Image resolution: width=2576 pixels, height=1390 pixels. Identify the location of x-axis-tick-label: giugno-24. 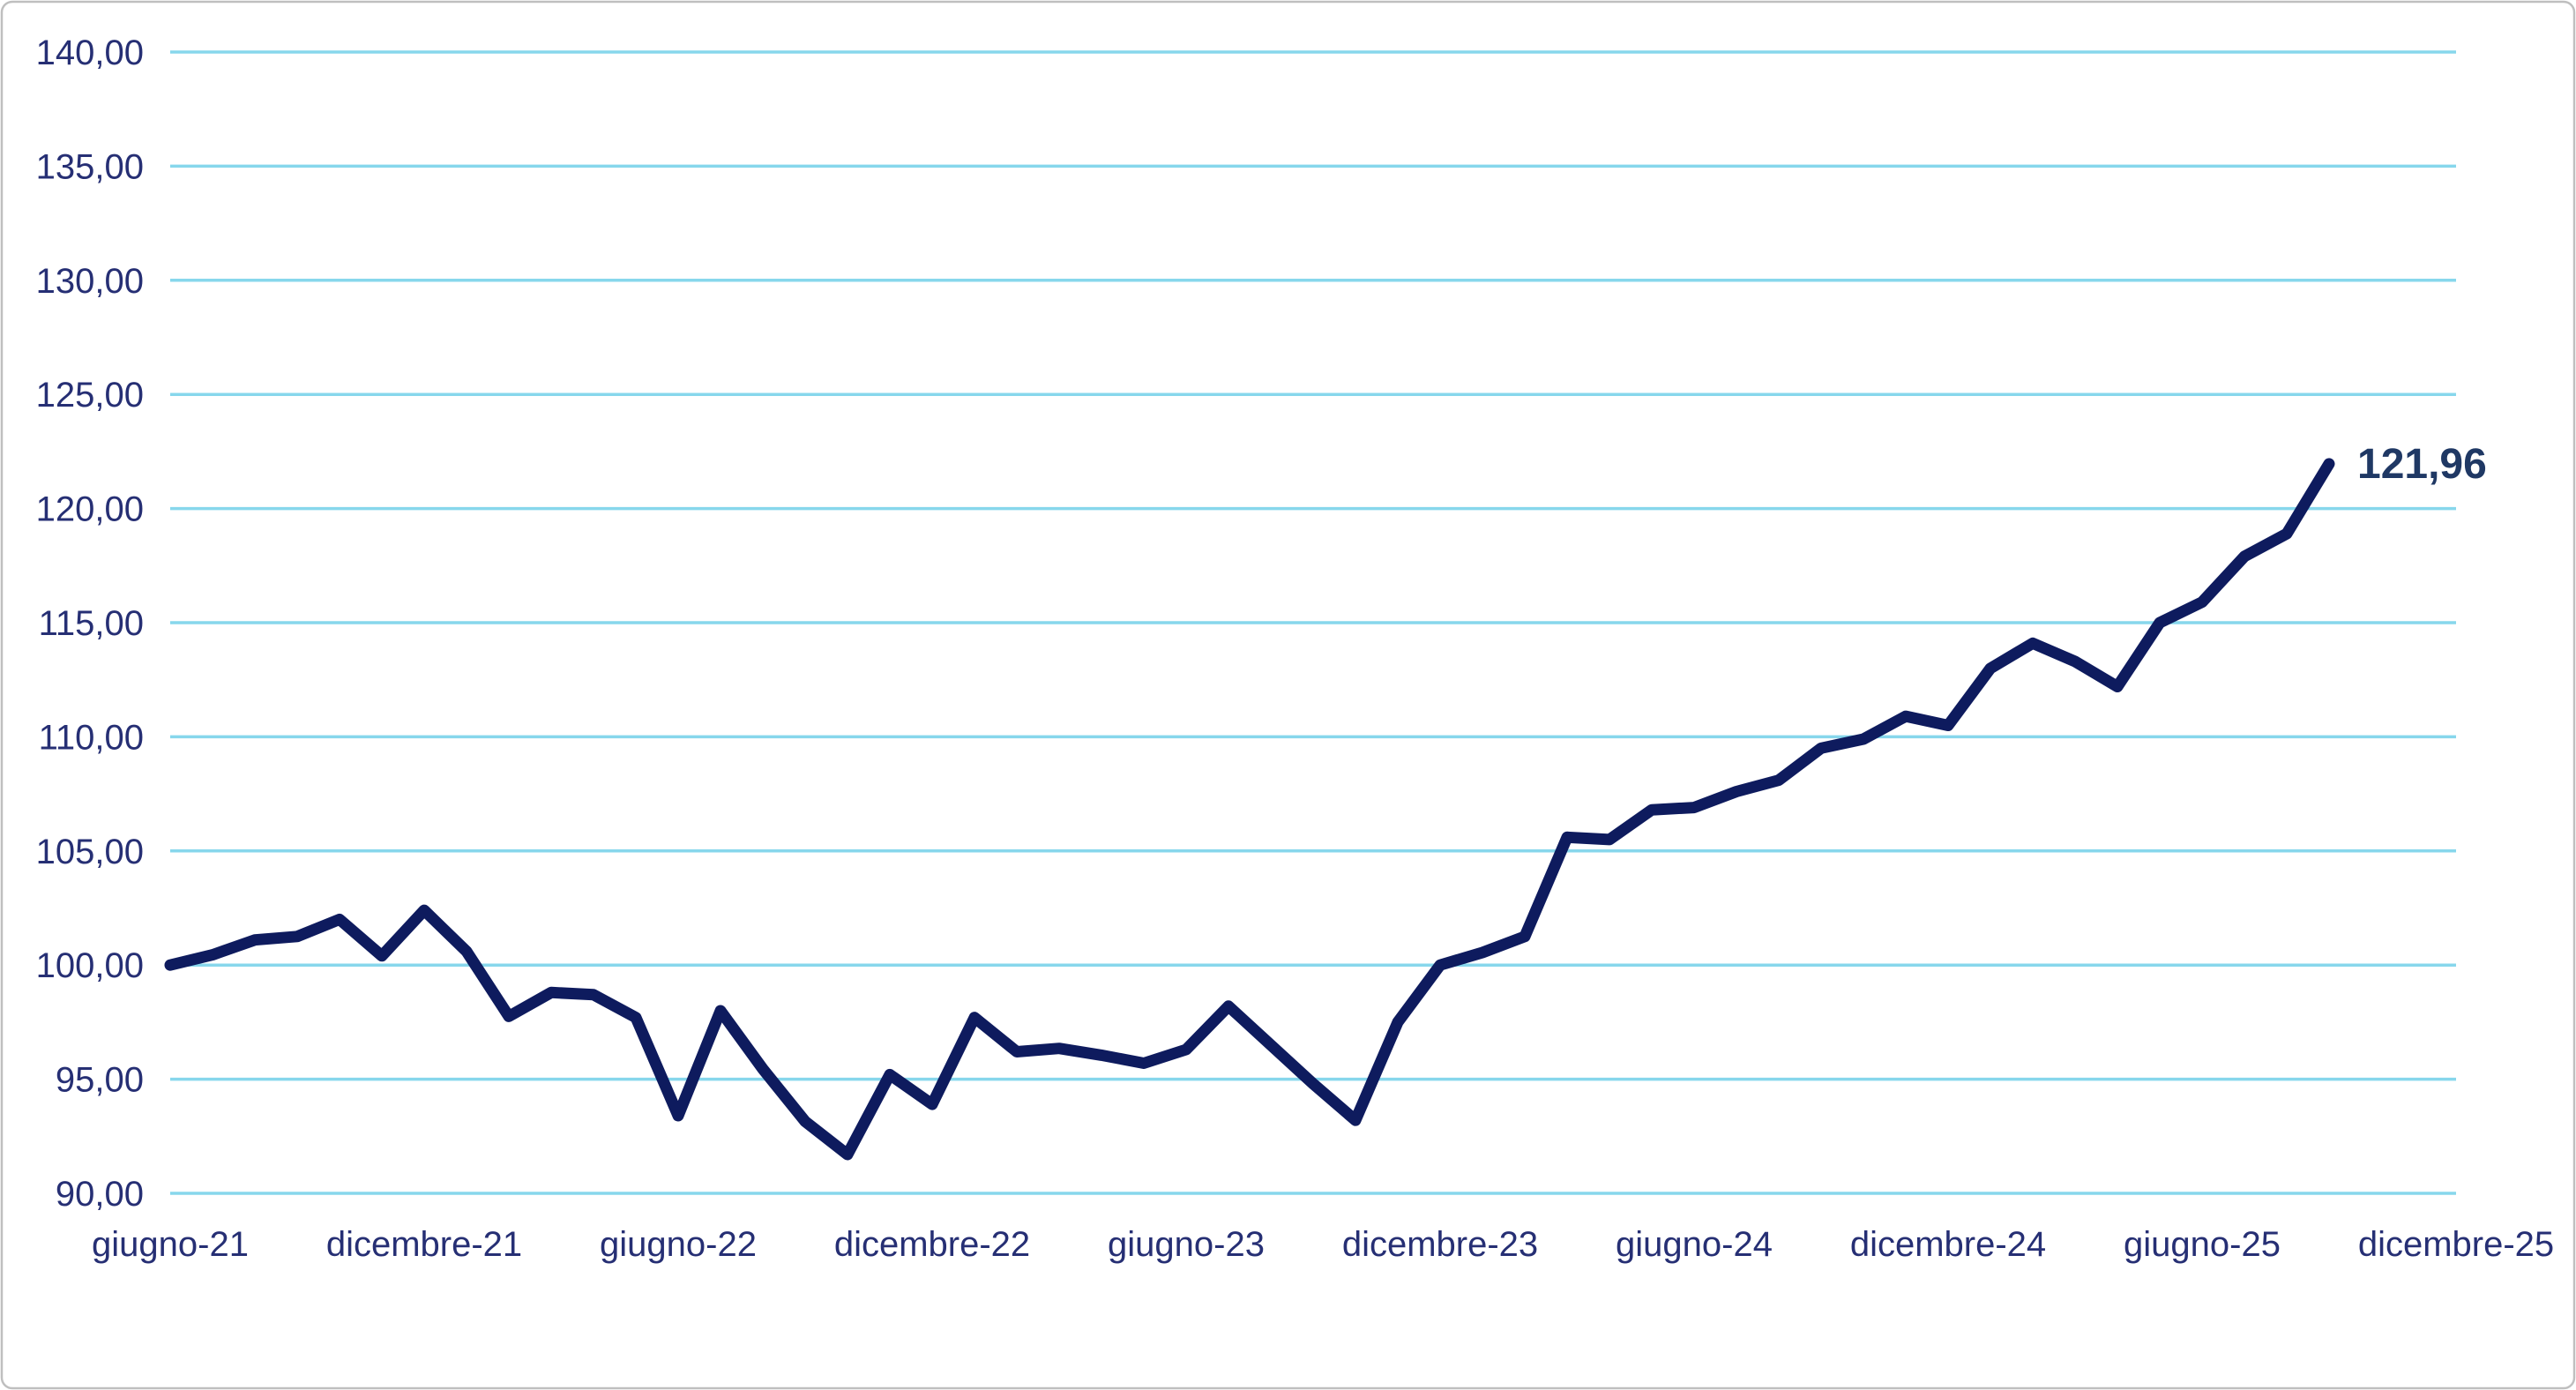
(1694, 1244).